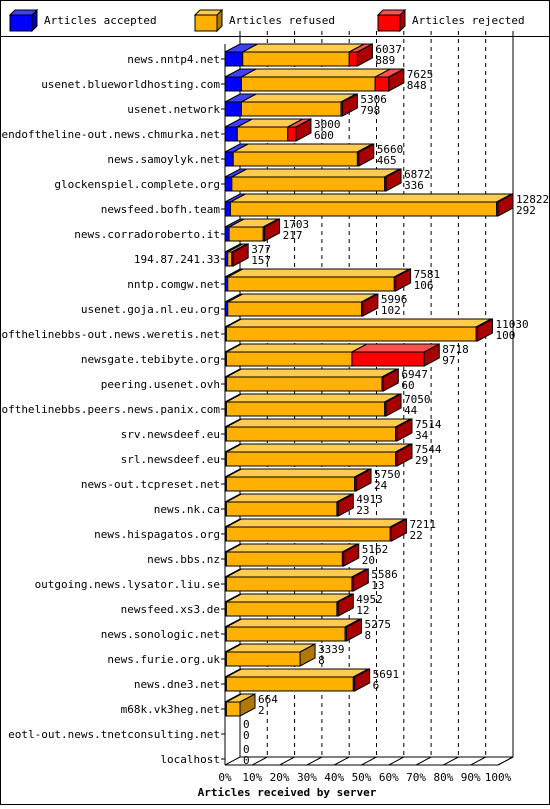 This screenshot has width=550, height=809. I want to click on x-tick-label: 20%, so click(280, 777).